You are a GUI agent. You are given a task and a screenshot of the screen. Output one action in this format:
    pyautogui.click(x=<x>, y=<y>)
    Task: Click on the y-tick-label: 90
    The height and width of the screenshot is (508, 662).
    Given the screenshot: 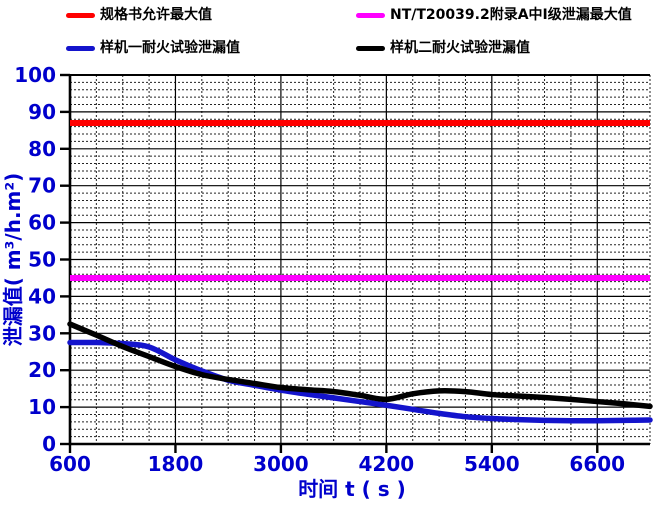 What is the action you would take?
    pyautogui.click(x=42, y=112)
    